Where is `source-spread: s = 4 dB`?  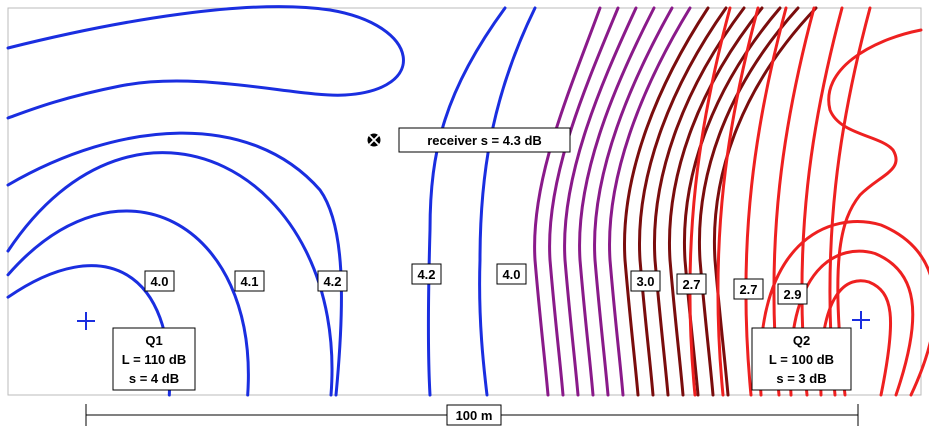 source-spread: s = 4 dB is located at coordinates (154, 378).